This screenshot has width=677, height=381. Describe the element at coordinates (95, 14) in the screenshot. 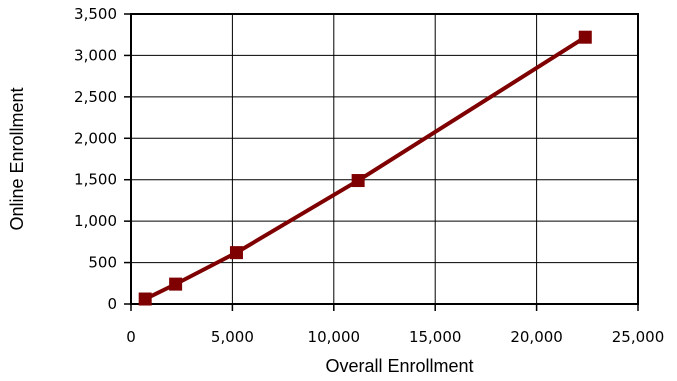

I see `y-tick-label: 3,500` at that location.